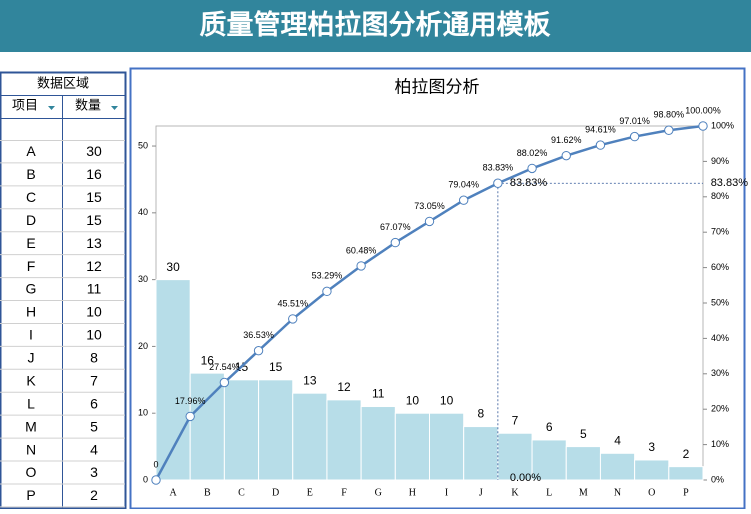 The height and width of the screenshot is (514, 751). I want to click on cell-label: D, so click(31, 220).